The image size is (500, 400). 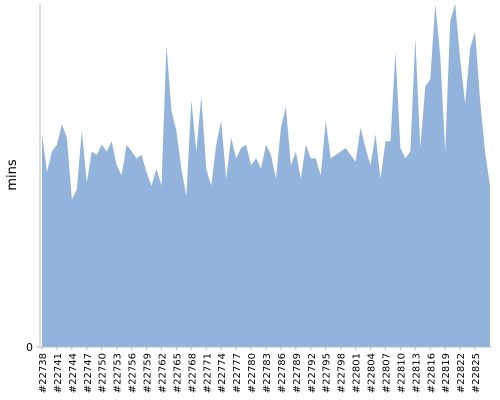 What do you see at coordinates (342, 373) in the screenshot?
I see `x-tick-label: #22798` at bounding box center [342, 373].